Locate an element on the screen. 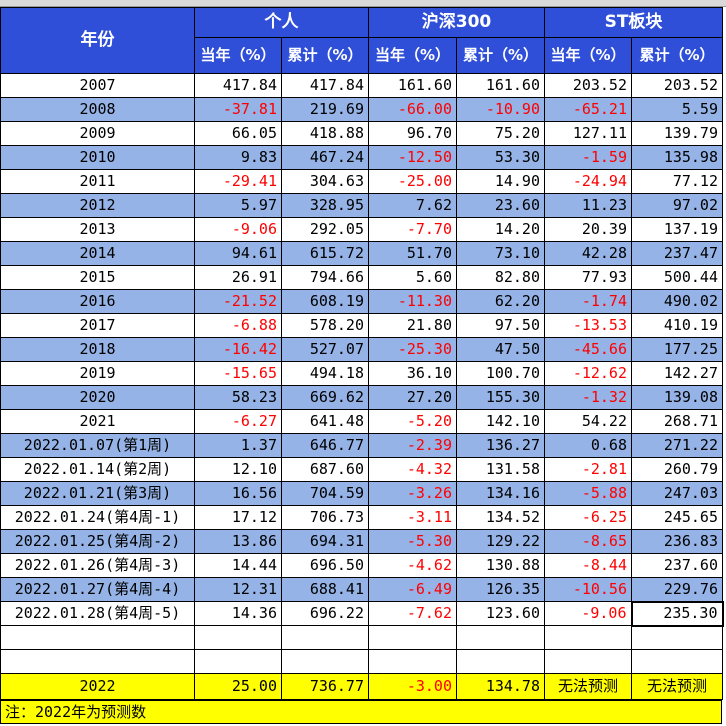  value-cell: -65.21 is located at coordinates (588, 109).